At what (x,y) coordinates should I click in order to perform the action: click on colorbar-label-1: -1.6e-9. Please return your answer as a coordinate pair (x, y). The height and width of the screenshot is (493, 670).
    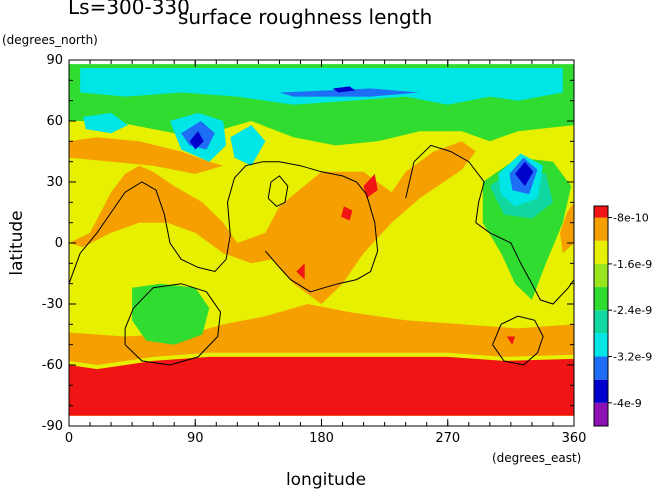
    Looking at the image, I should click on (632, 264).